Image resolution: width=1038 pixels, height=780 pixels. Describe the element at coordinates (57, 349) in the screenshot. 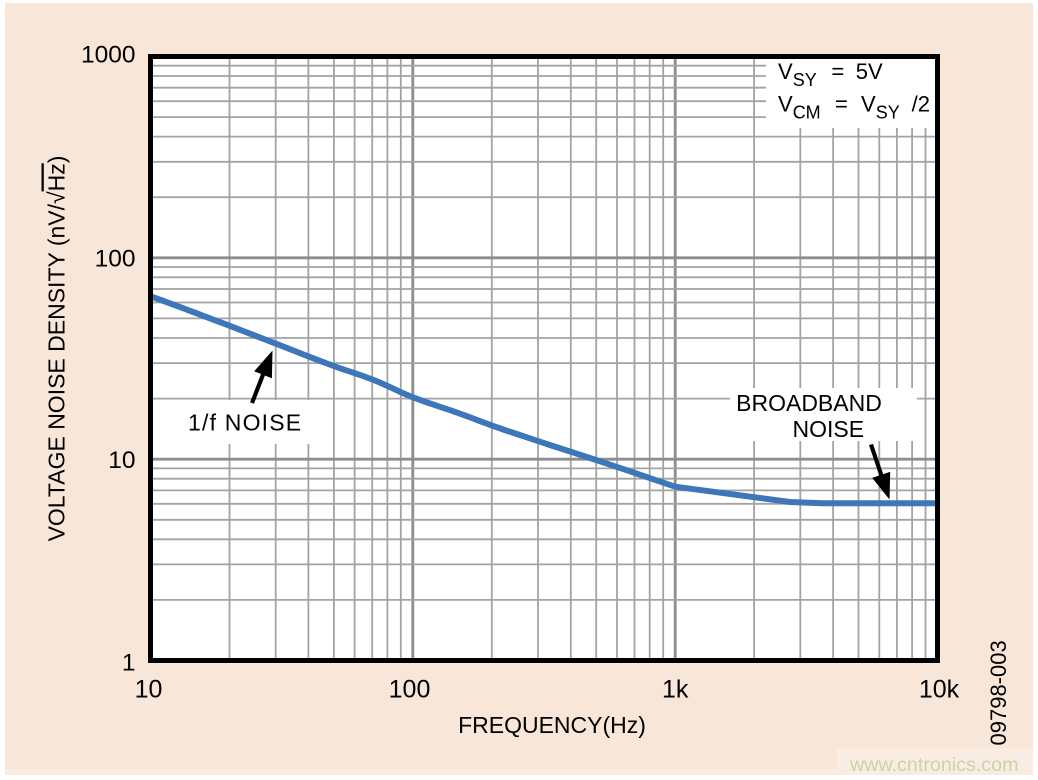

I see `svg-text: VOLTAGE NOISE DENSITY (nV/√Hz)` at that location.